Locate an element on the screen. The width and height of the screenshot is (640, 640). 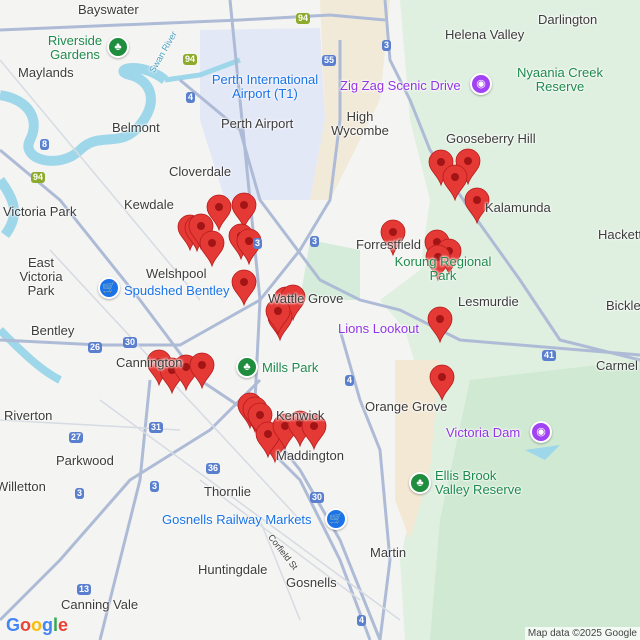
label-kenwick: Kenwick is located at coordinates (300, 415).